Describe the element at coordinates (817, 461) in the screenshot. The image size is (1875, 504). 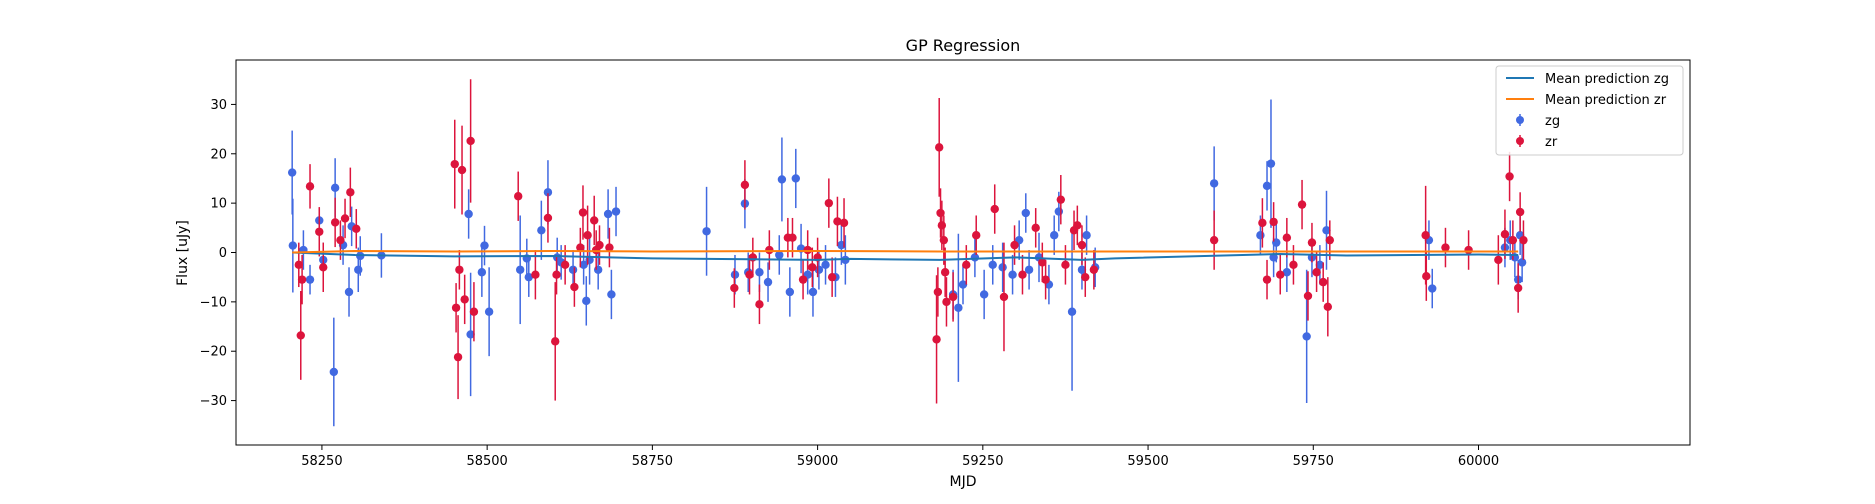
I see `x-tick-label: 59000` at that location.